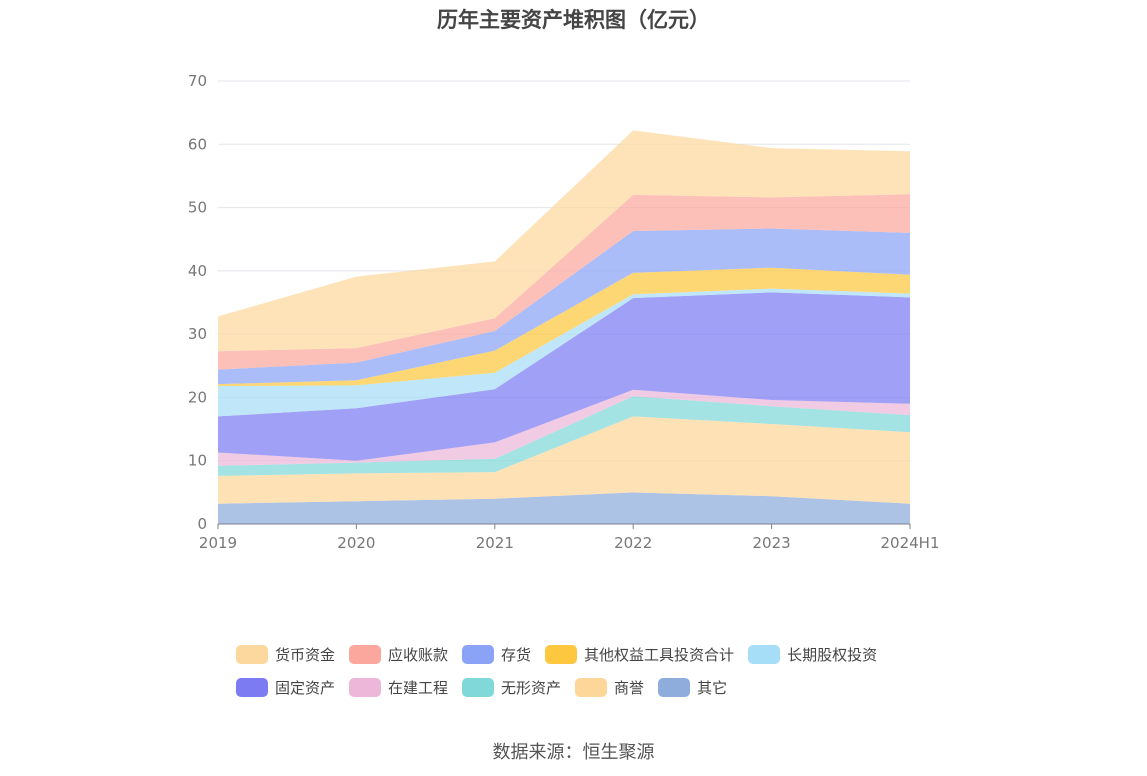 The width and height of the screenshot is (1147, 776). What do you see at coordinates (197, 81) in the screenshot?
I see `y-tick-label: 70` at bounding box center [197, 81].